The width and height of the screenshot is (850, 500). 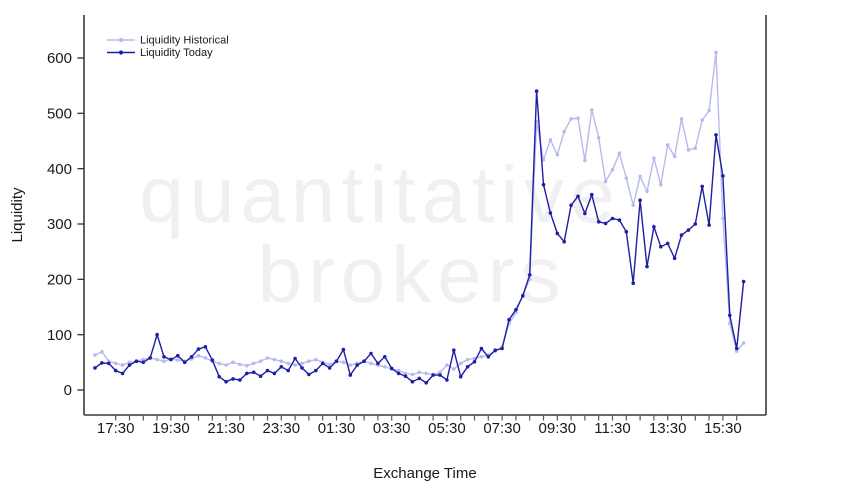 What do you see at coordinates (612, 428) in the screenshot?
I see `x-tick-label: 11:30` at bounding box center [612, 428].